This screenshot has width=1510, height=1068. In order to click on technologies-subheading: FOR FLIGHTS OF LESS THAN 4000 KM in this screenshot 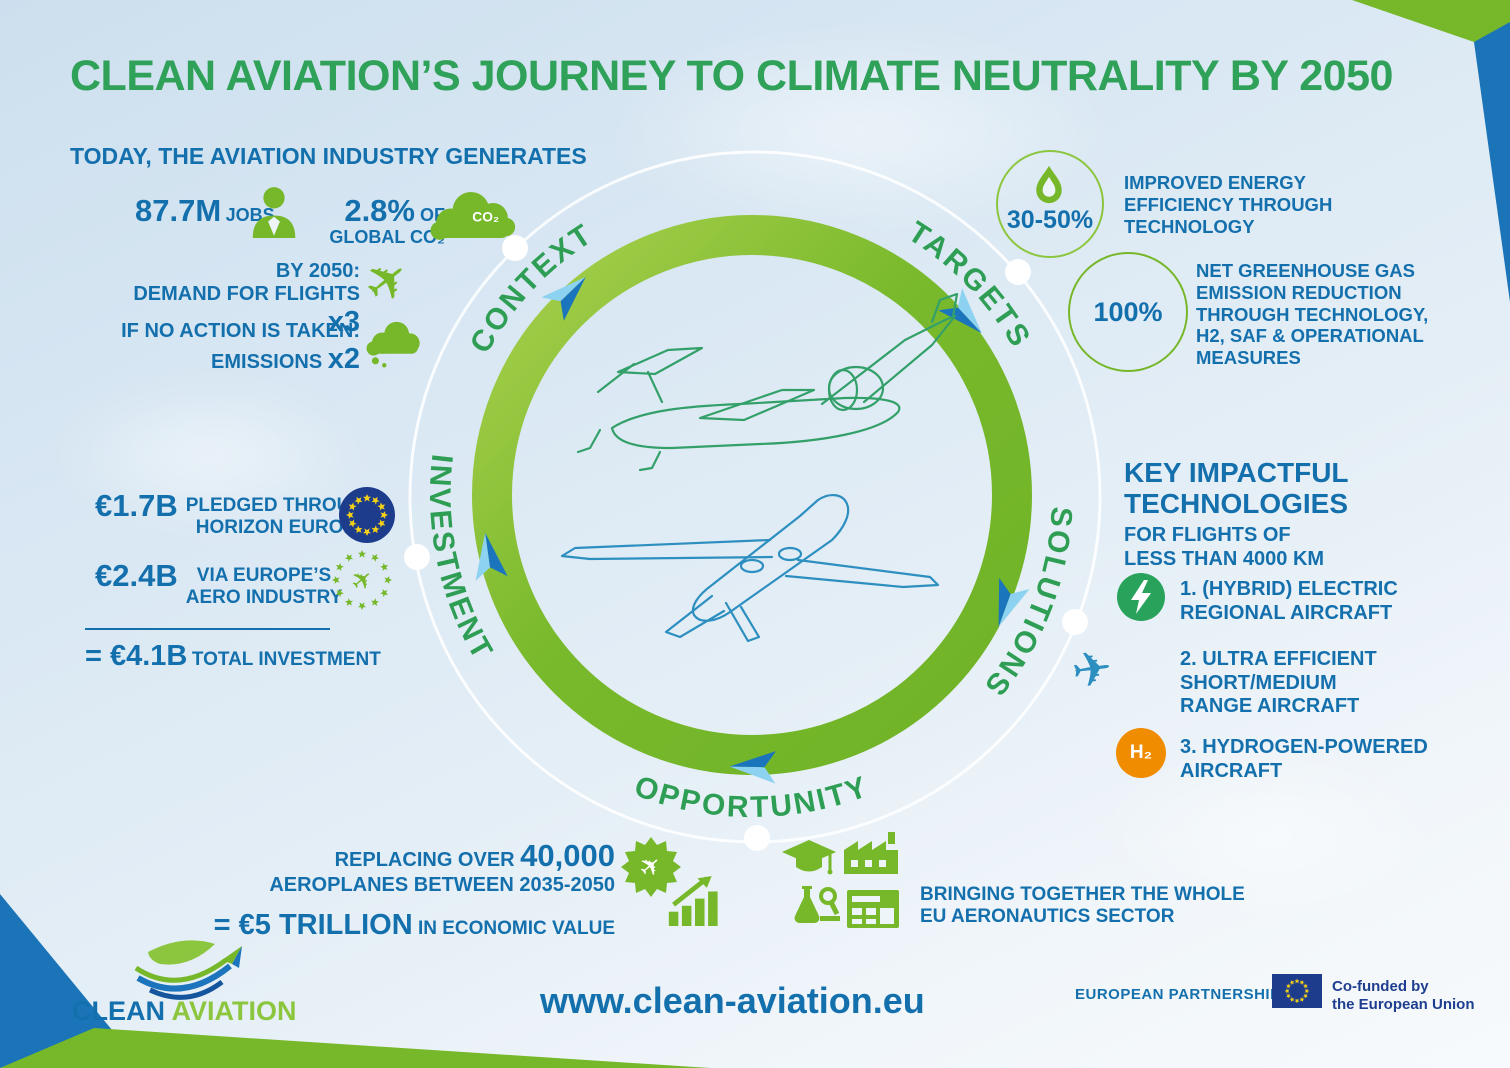, I will do `click(1224, 547)`.